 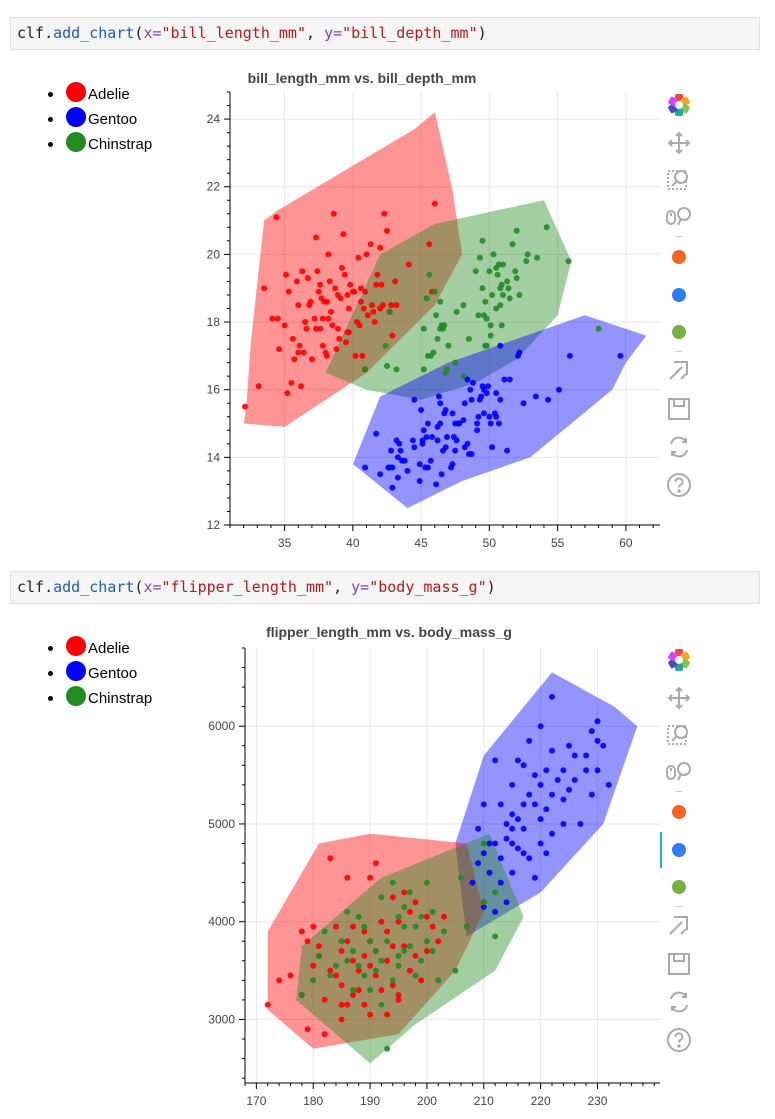 I want to click on code-y-keyword: y=, so click(x=360, y=587).